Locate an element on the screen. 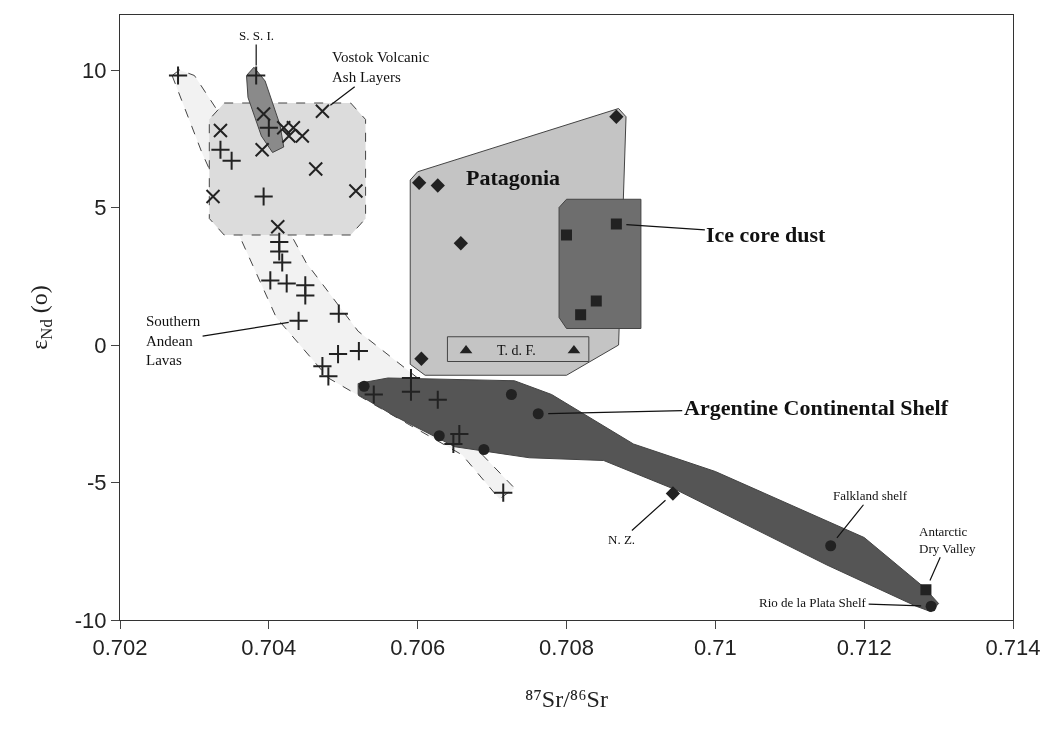 The width and height of the screenshot is (1043, 730). y-tick-label: -5 is located at coordinates (97, 483).